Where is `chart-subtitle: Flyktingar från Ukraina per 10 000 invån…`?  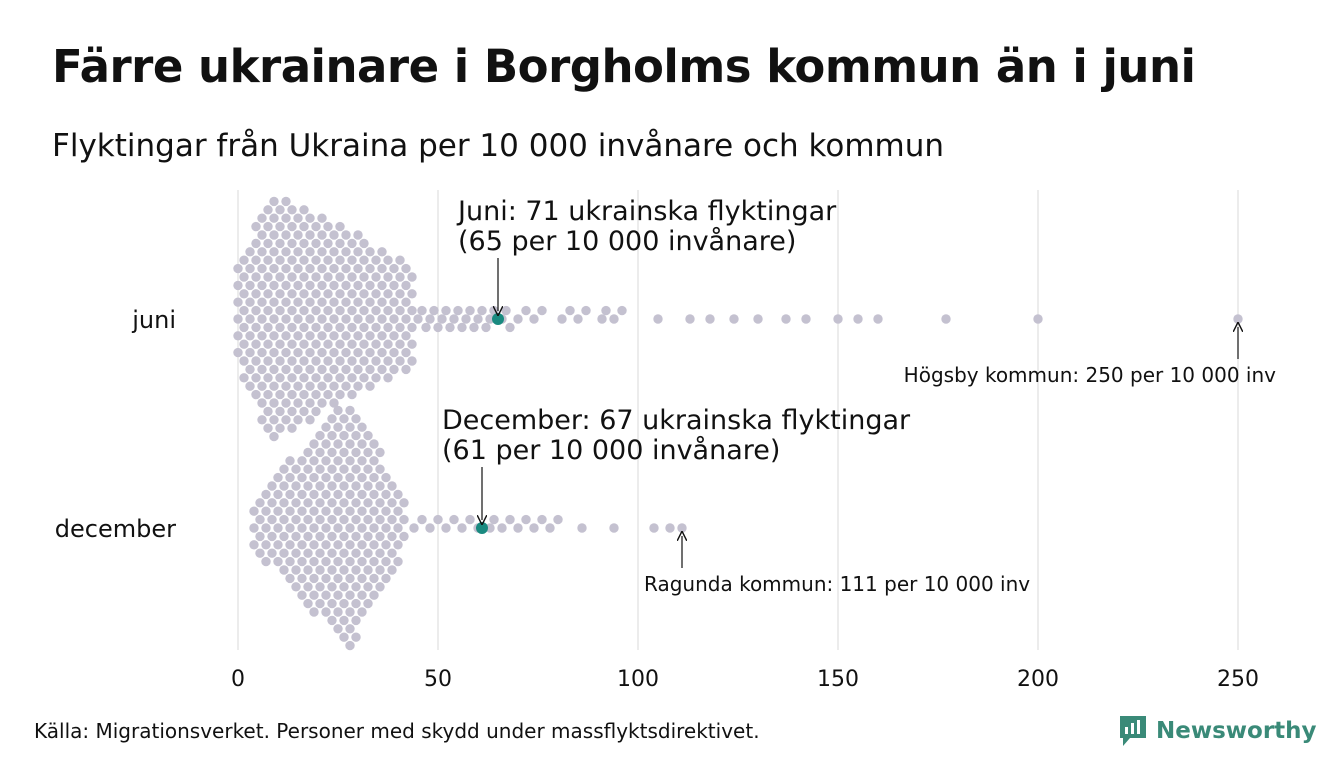
chart-subtitle: Flyktingar från Ukraina per 10 000 invån… is located at coordinates (498, 146).